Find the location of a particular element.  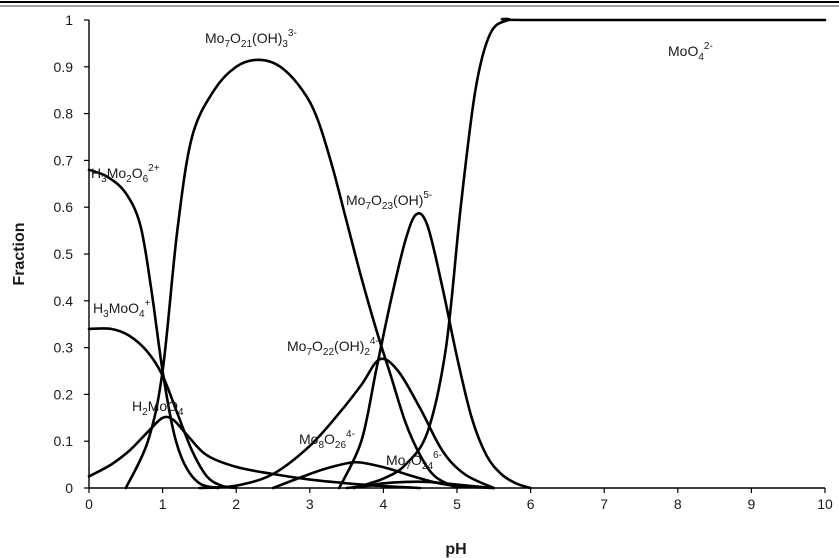

y-tick-label: 0.5 is located at coordinates (64, 254).